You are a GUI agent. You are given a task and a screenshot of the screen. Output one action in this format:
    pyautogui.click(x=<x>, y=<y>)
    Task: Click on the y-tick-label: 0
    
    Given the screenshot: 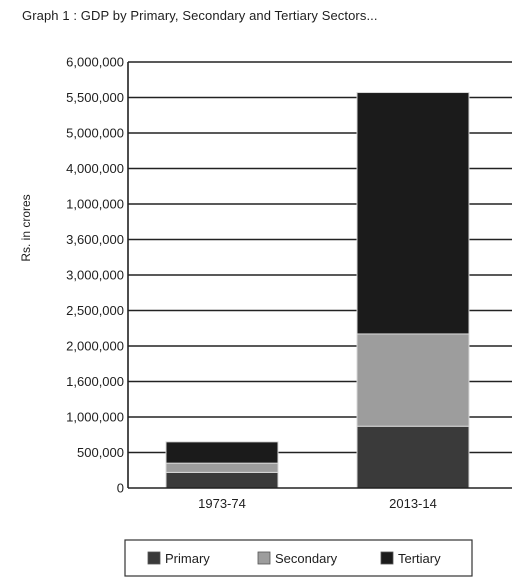 What is the action you would take?
    pyautogui.click(x=120, y=488)
    